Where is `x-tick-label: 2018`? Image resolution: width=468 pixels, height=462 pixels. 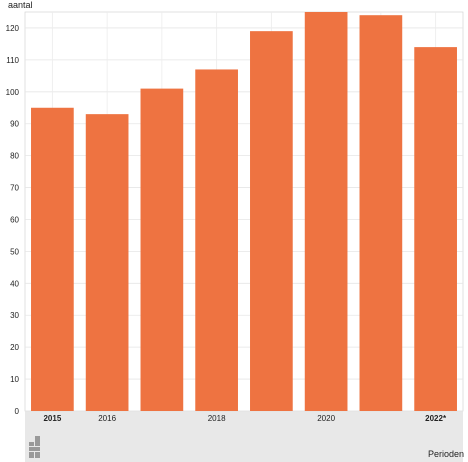
x-tick-label: 2018 is located at coordinates (217, 418).